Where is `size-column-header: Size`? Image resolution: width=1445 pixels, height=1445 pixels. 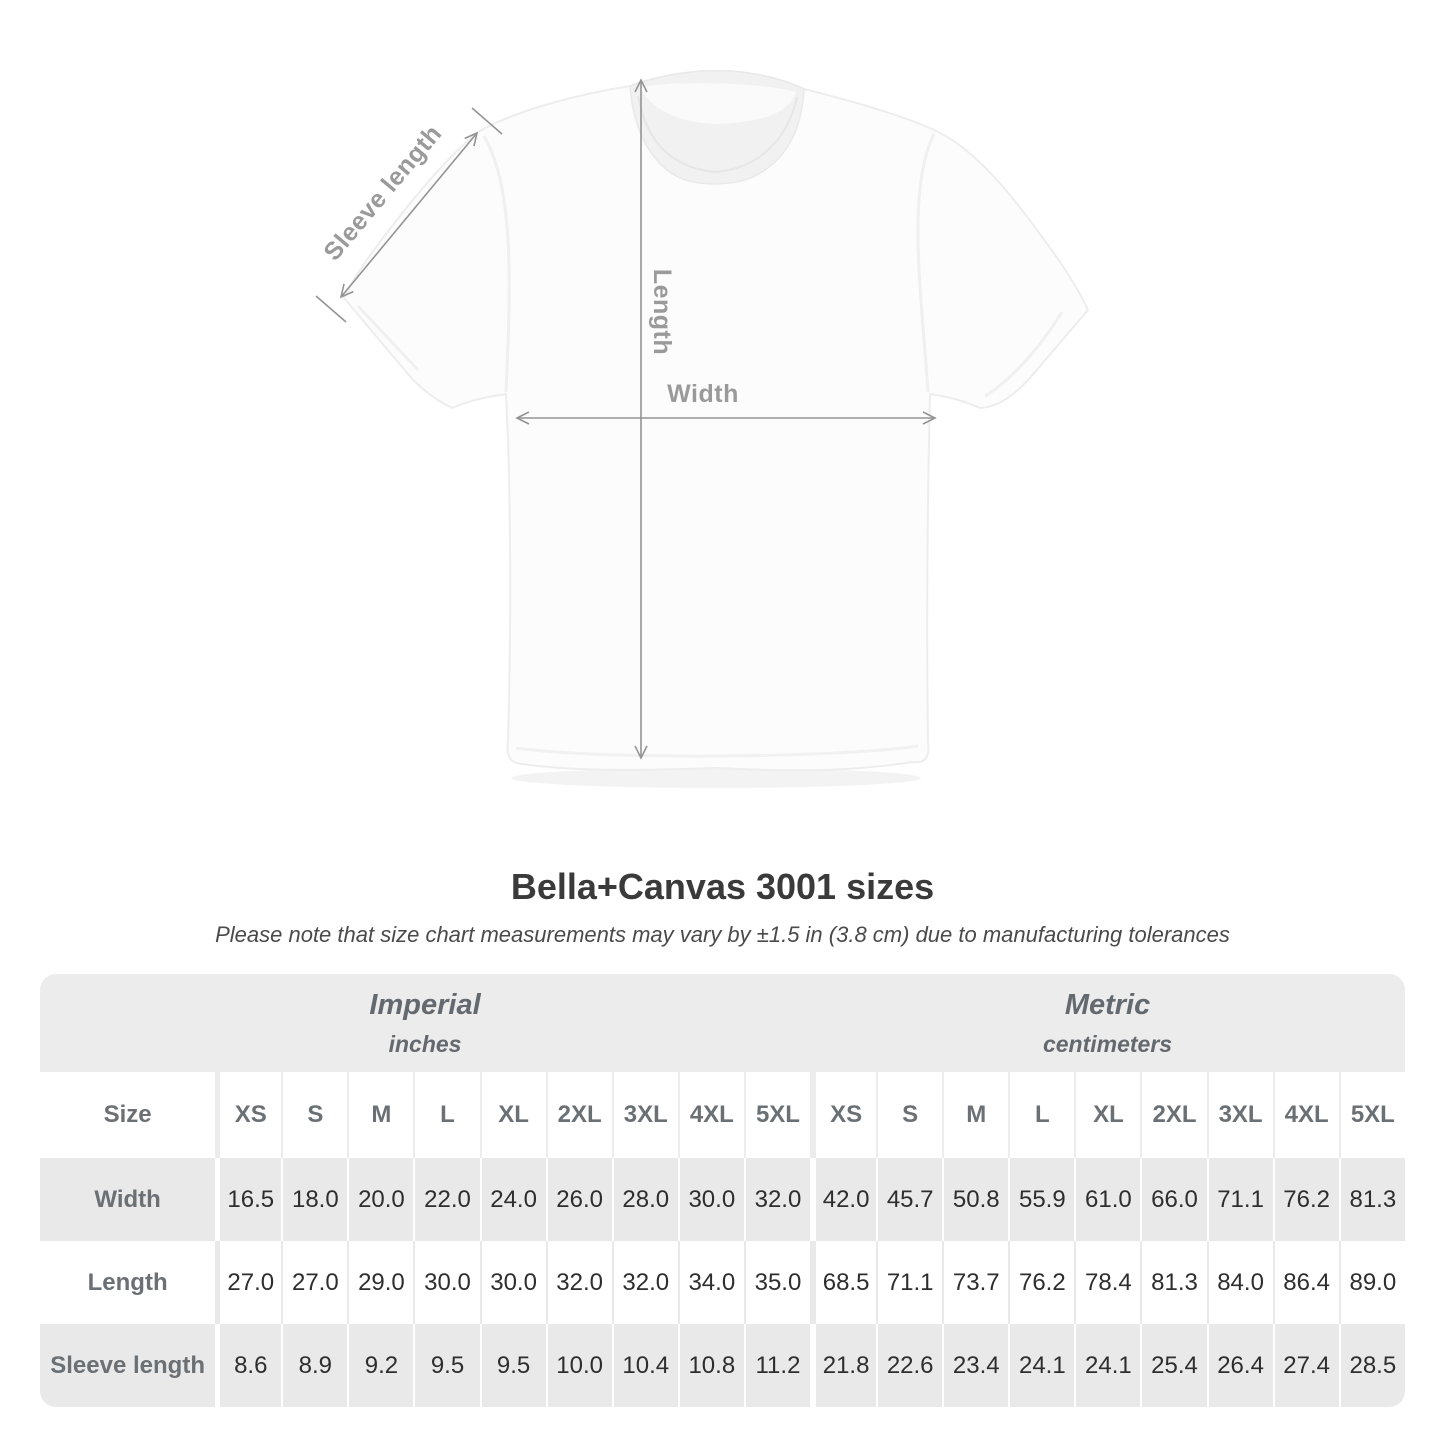 size-column-header: Size is located at coordinates (128, 1115).